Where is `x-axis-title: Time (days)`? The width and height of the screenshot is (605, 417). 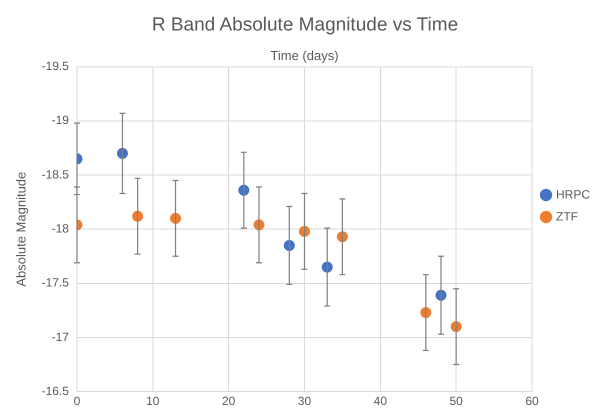 x-axis-title: Time (days) is located at coordinates (304, 55).